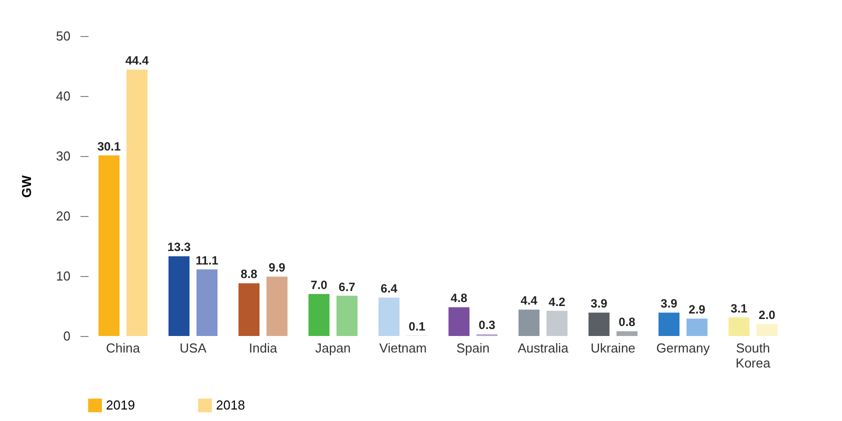 This screenshot has width=842, height=421. Describe the element at coordinates (319, 285) in the screenshot. I see `data-label: 7.0` at that location.